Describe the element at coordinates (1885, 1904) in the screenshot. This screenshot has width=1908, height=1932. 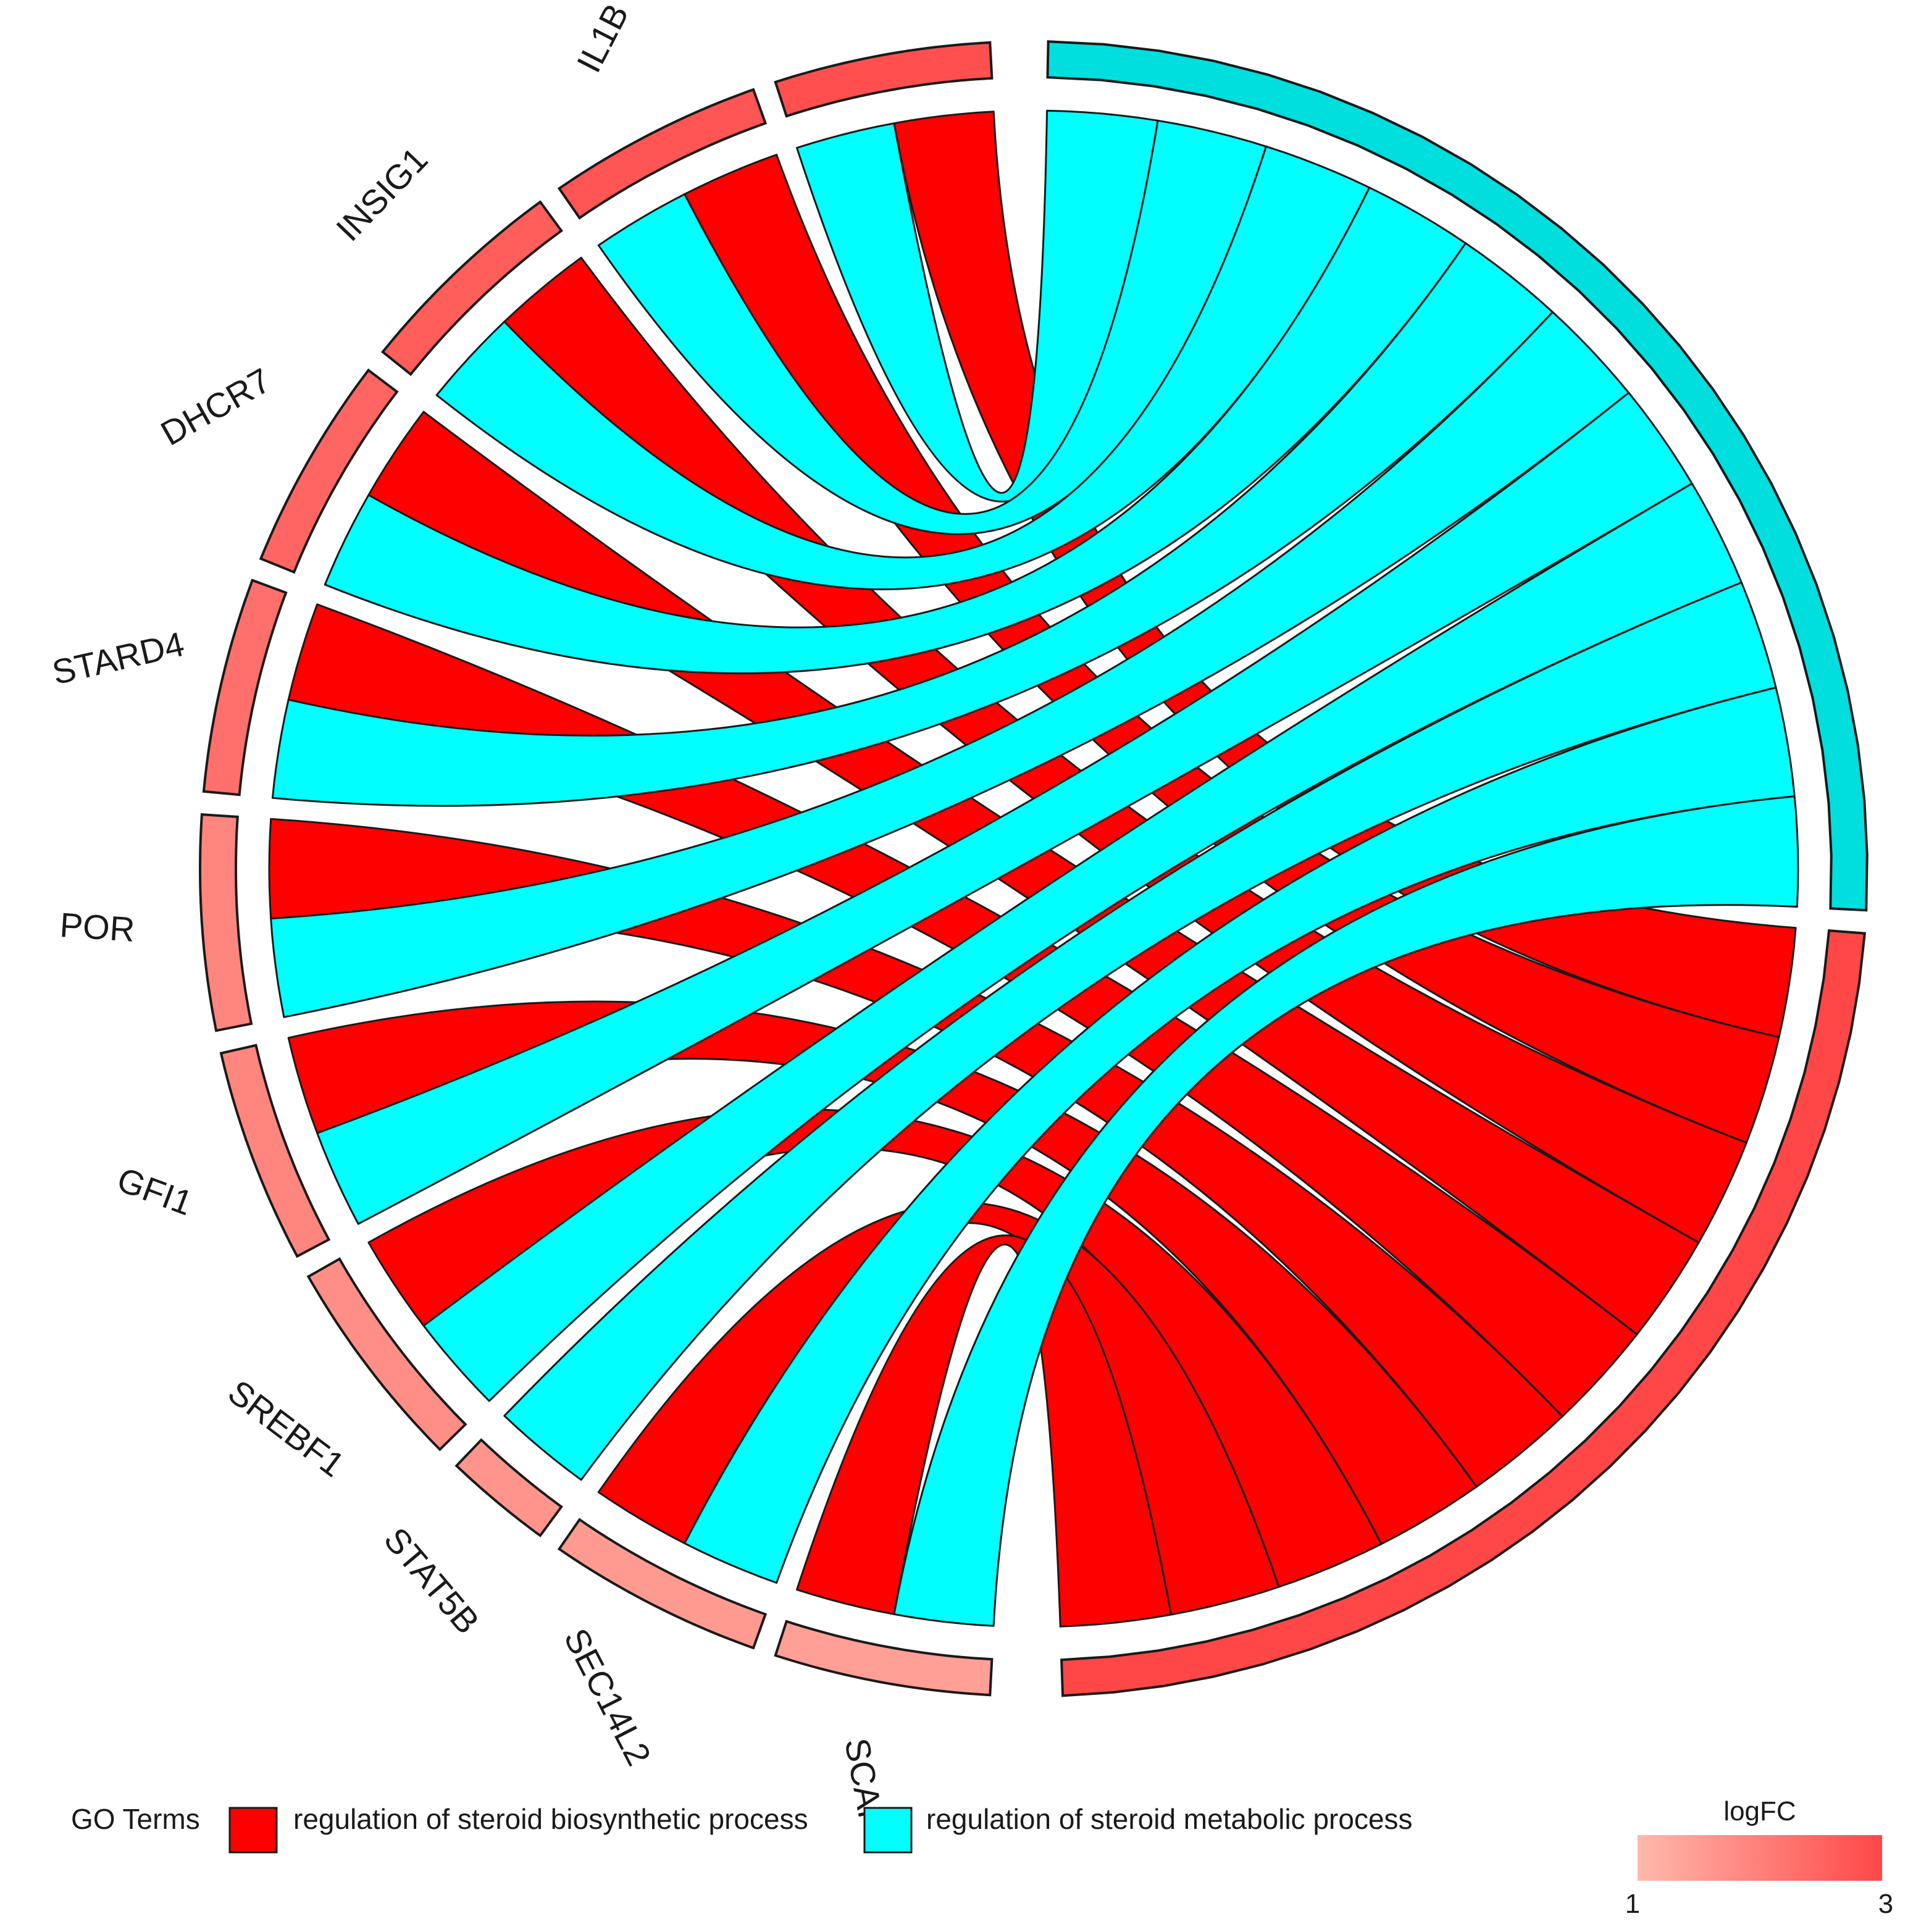
I see `colorbar-max-label: 3` at that location.